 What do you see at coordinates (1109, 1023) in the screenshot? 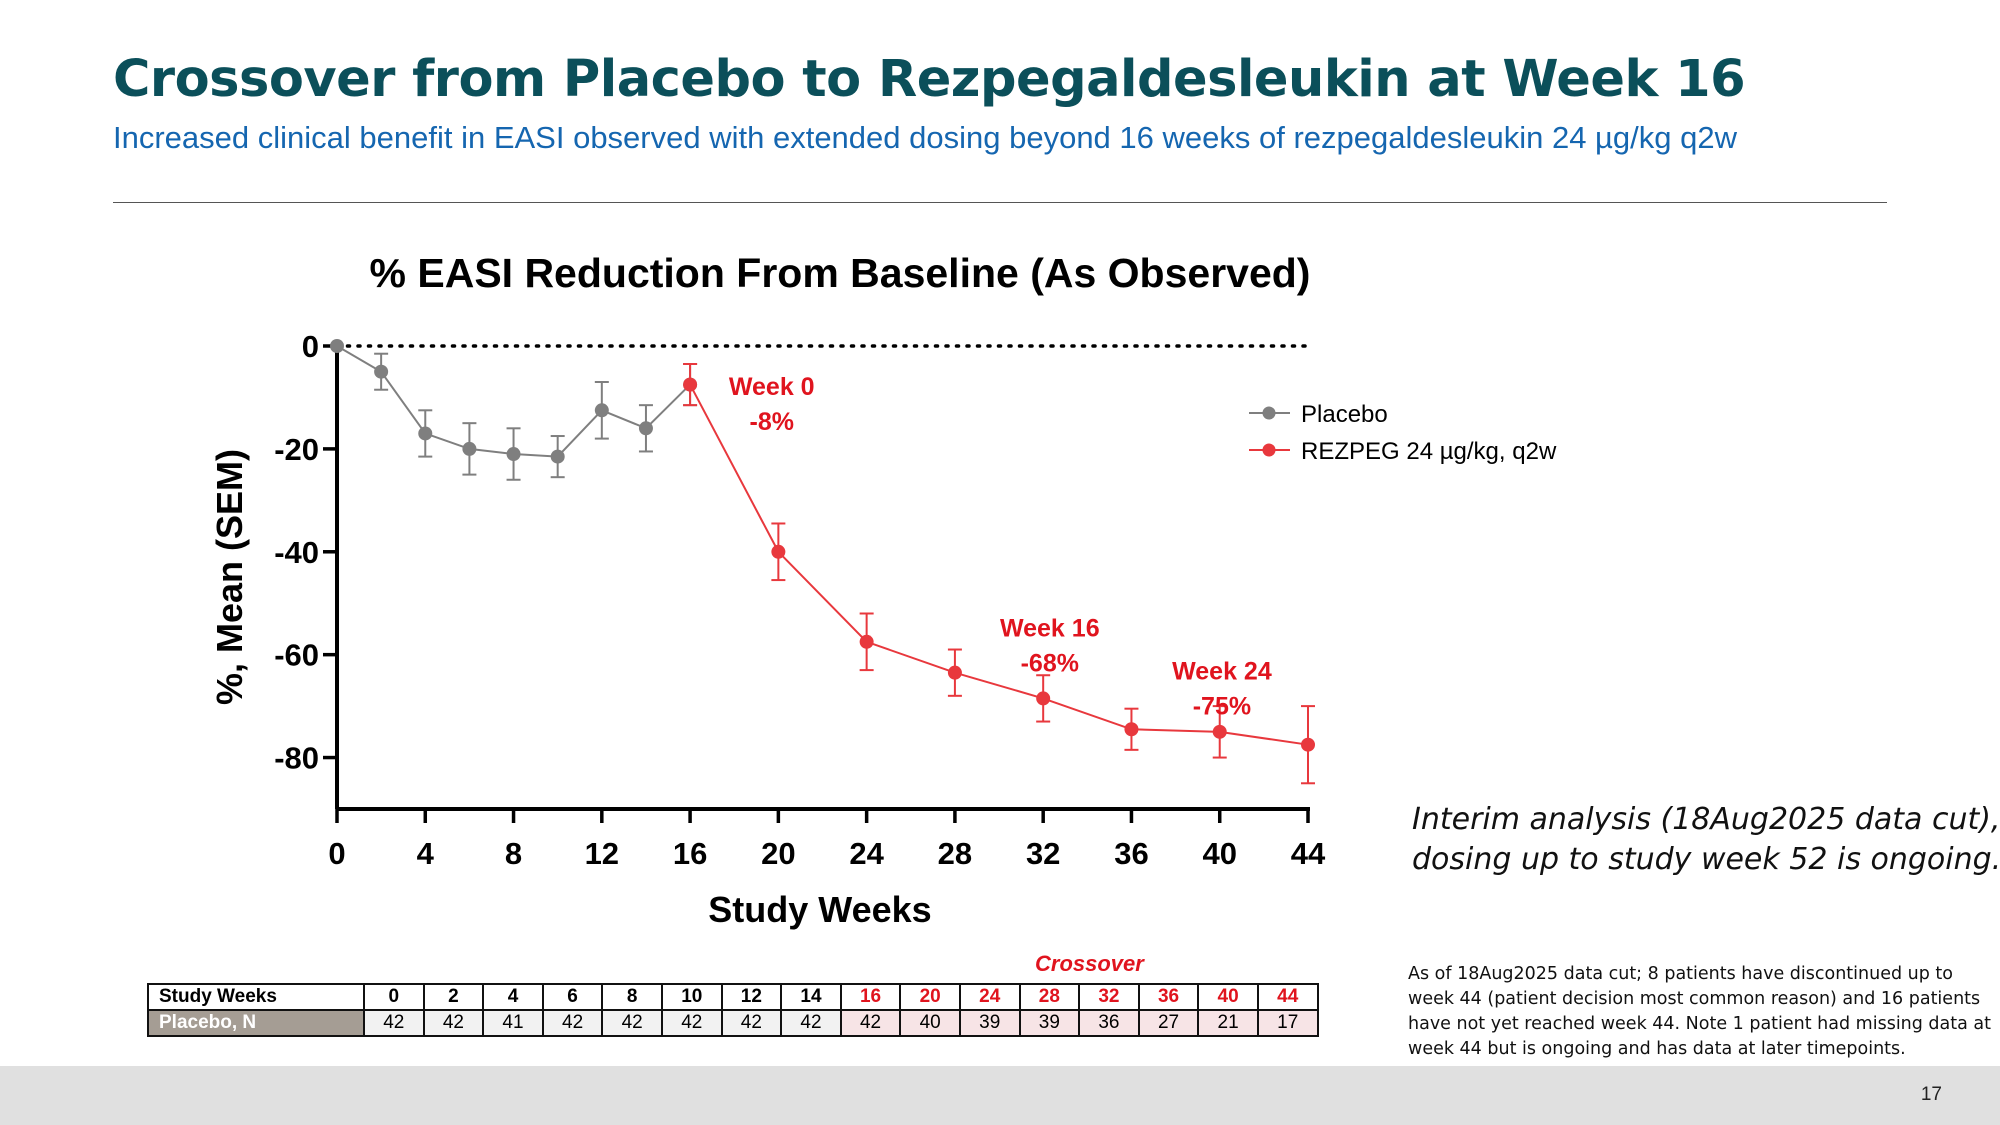
I see `n-table-count-cell: 36` at bounding box center [1109, 1023].